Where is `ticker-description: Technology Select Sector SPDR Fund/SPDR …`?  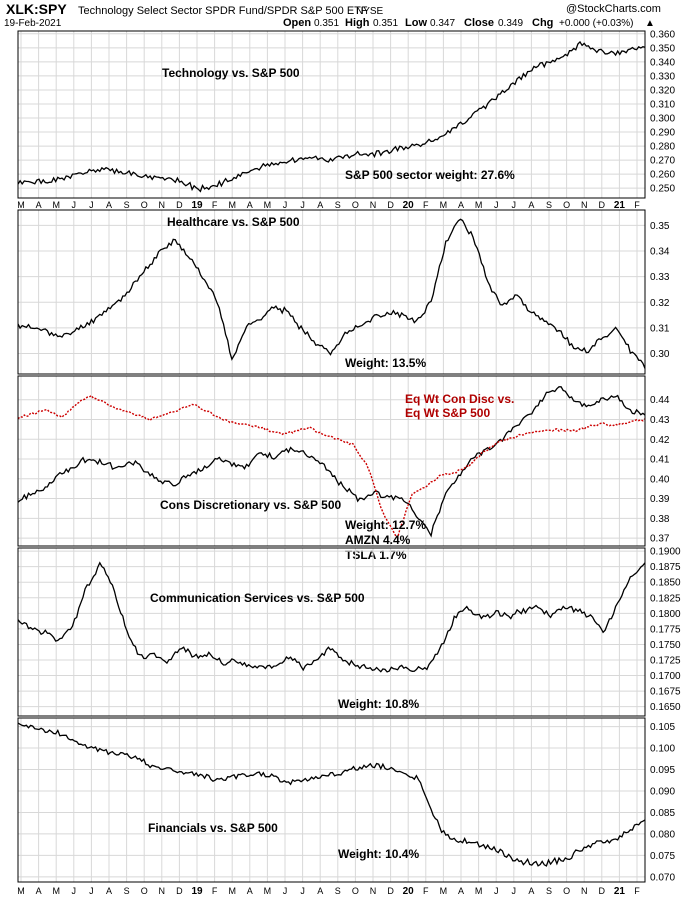
ticker-description: Technology Select Sector SPDR Fund/SPDR … is located at coordinates (223, 11).